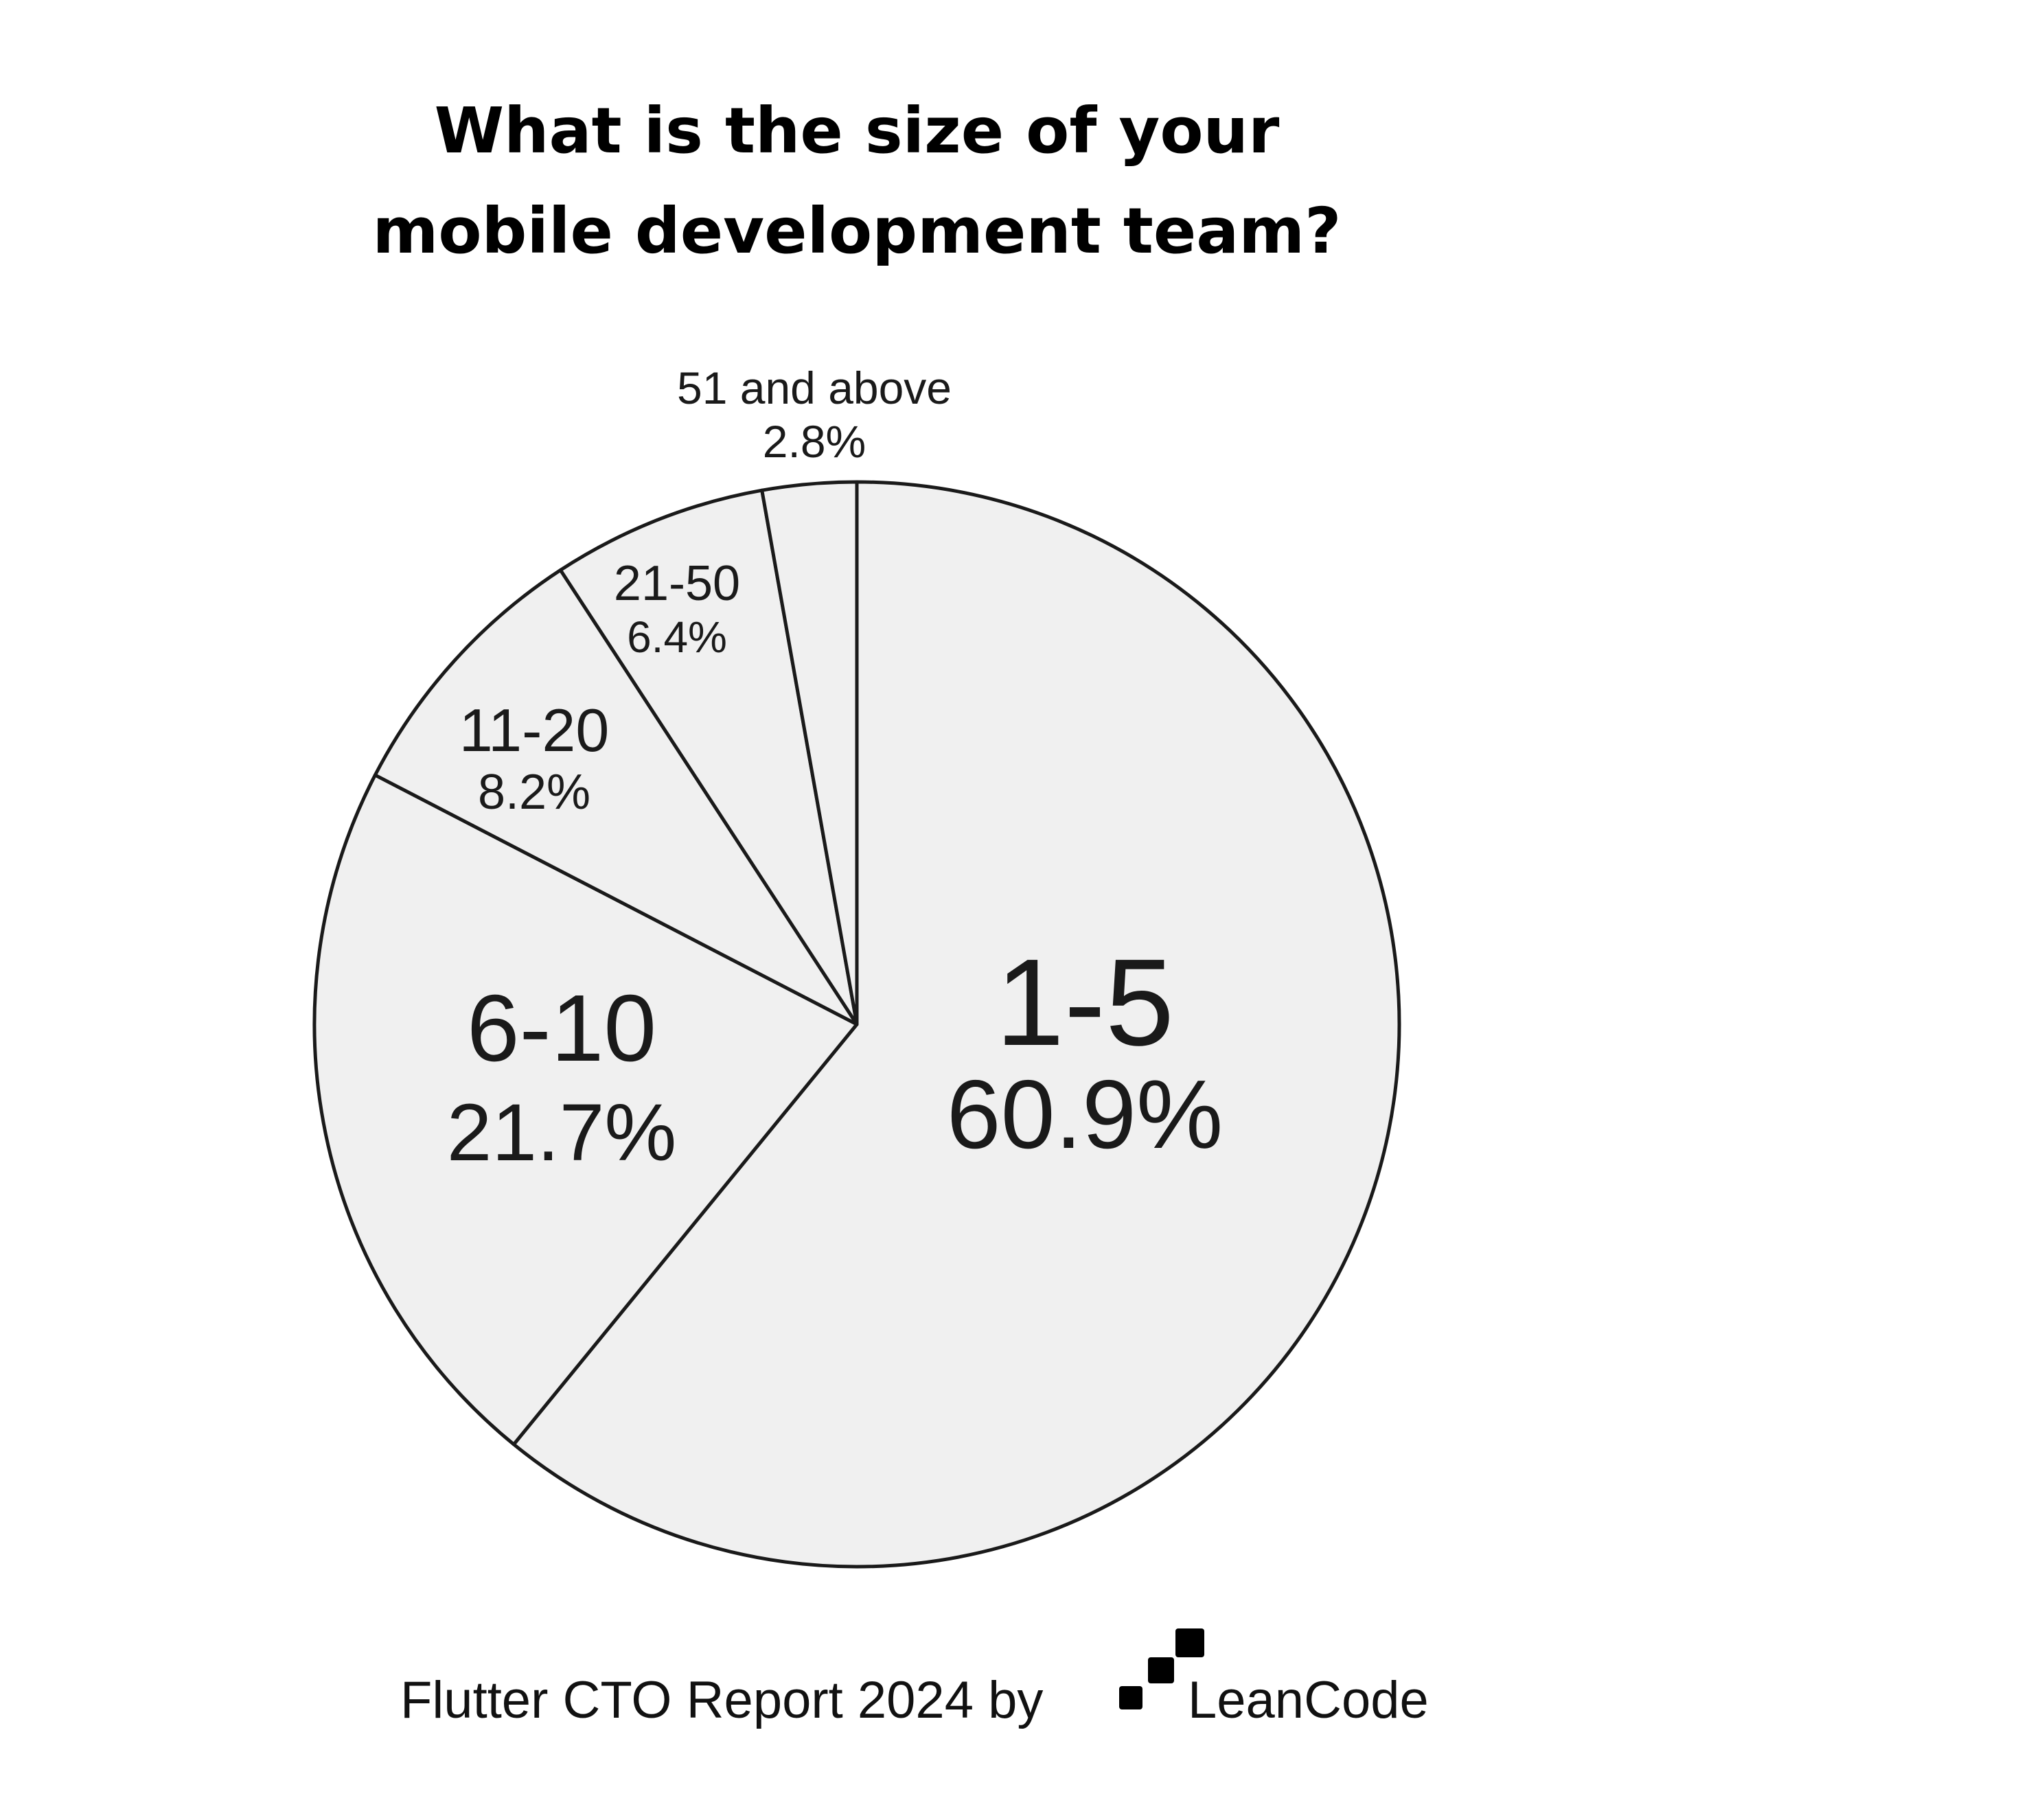 This screenshot has height=1820, width=2033. Describe the element at coordinates (814, 387) in the screenshot. I see `slice-label: 51 and above` at that location.